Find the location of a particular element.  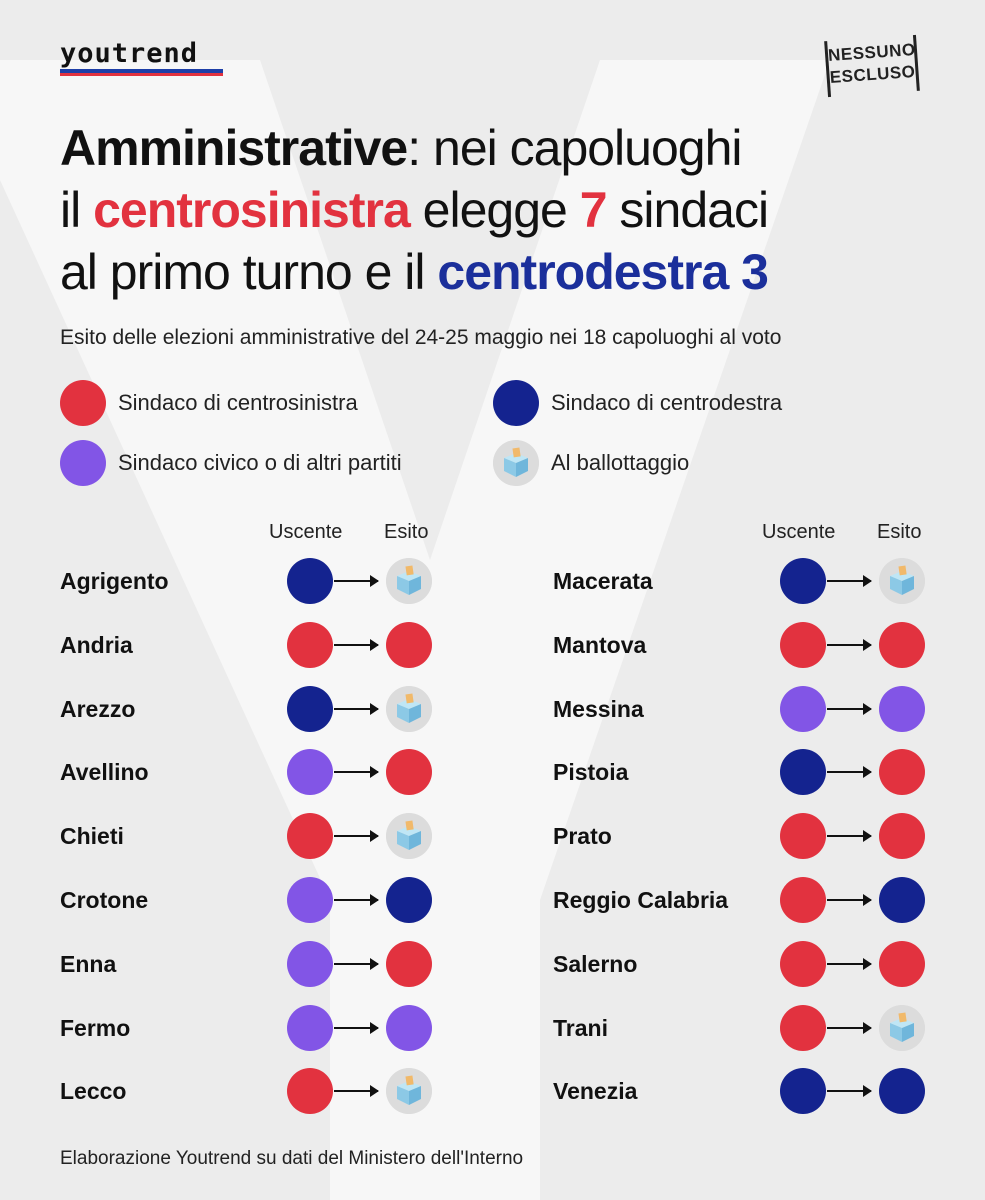

legend-item-centrosinistra: Sindaco di centrosinistra is located at coordinates (209, 403).